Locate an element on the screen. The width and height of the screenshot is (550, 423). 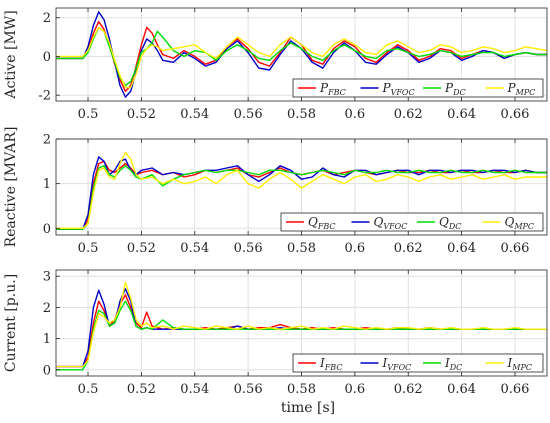
series-line-Q_DC is located at coordinates (301, 197).